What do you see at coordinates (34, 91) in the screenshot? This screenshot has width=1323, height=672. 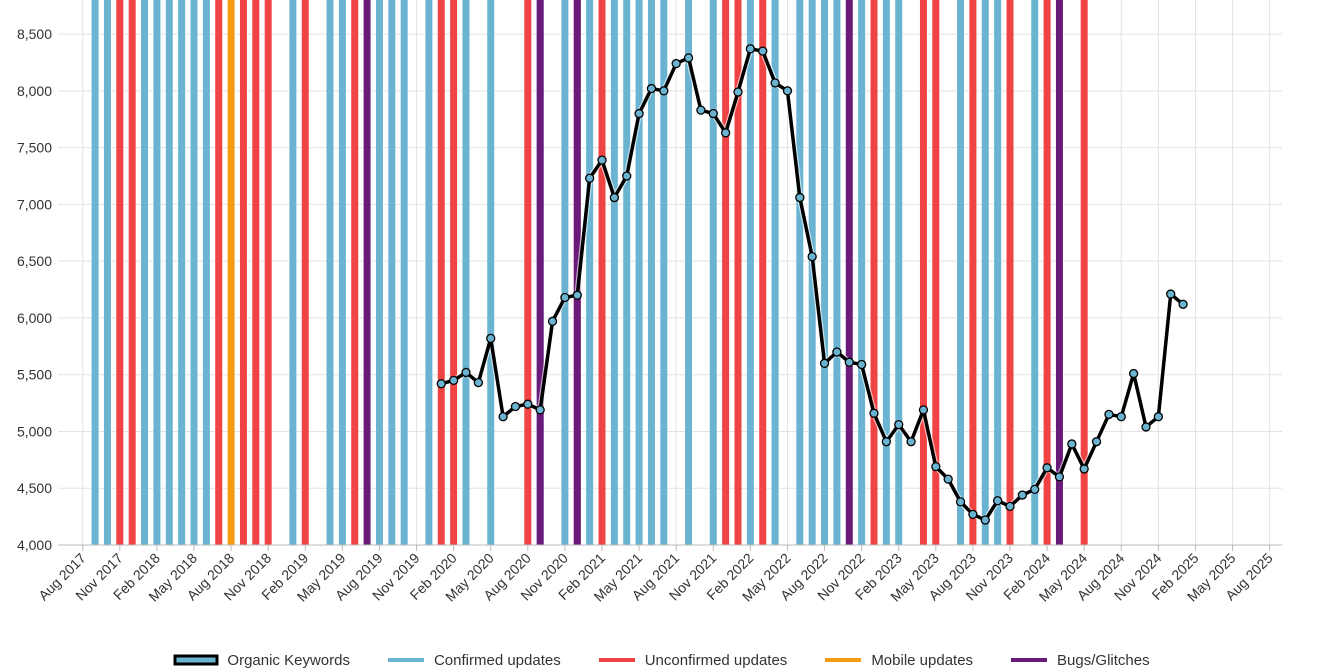 I see `y-tick-label: 8,000` at bounding box center [34, 91].